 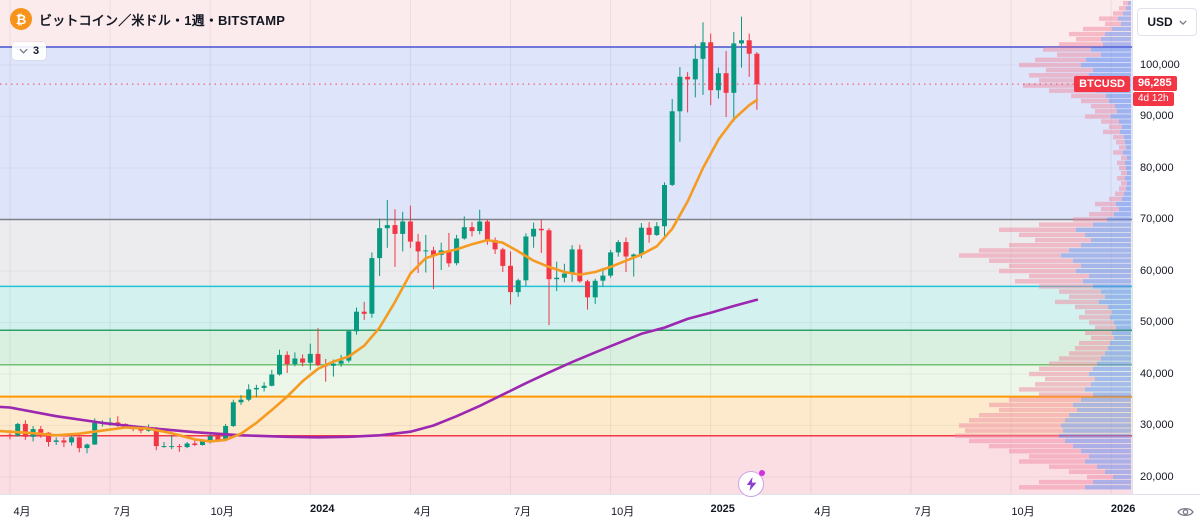 What do you see at coordinates (162, 20) in the screenshot?
I see `symbol-title: ビットコイン／米ドル・1週・BITSTAMP` at bounding box center [162, 20].